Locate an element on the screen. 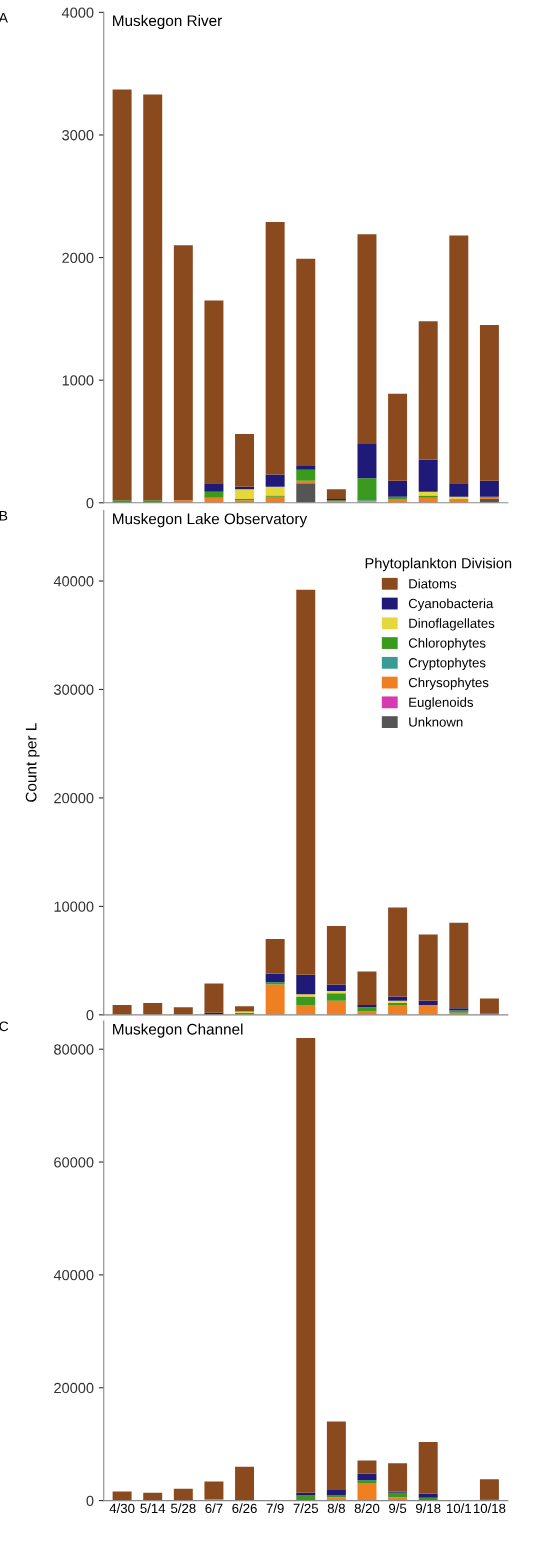 This screenshot has width=546, height=1547. legend-label: Cyanobacteria is located at coordinates (451, 604).